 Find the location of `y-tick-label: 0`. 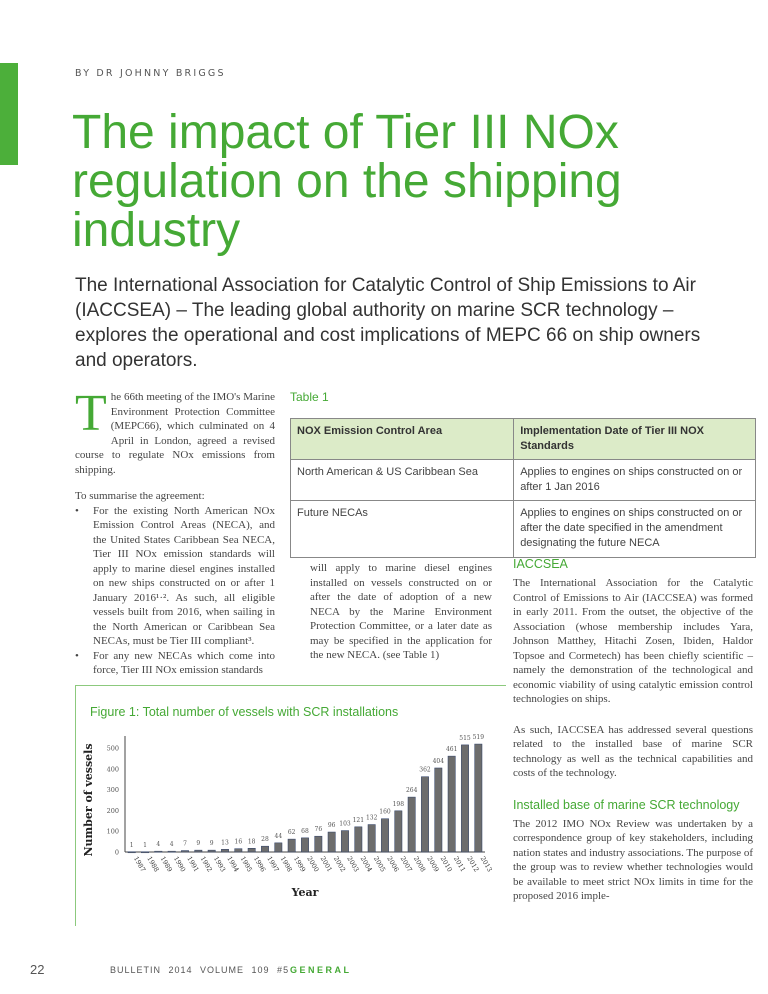

y-tick-label: 0 is located at coordinates (117, 853).